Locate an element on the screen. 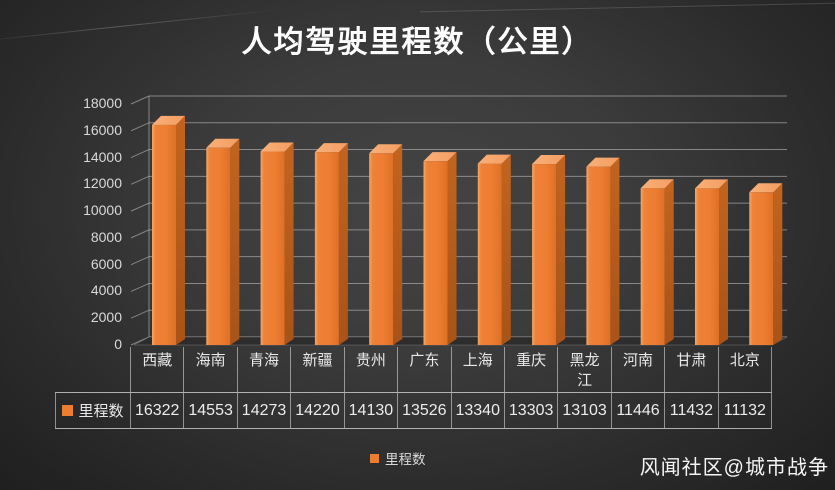 The width and height of the screenshot is (835, 490). x-axis-category-cell: 黑龙江 is located at coordinates (583, 369).